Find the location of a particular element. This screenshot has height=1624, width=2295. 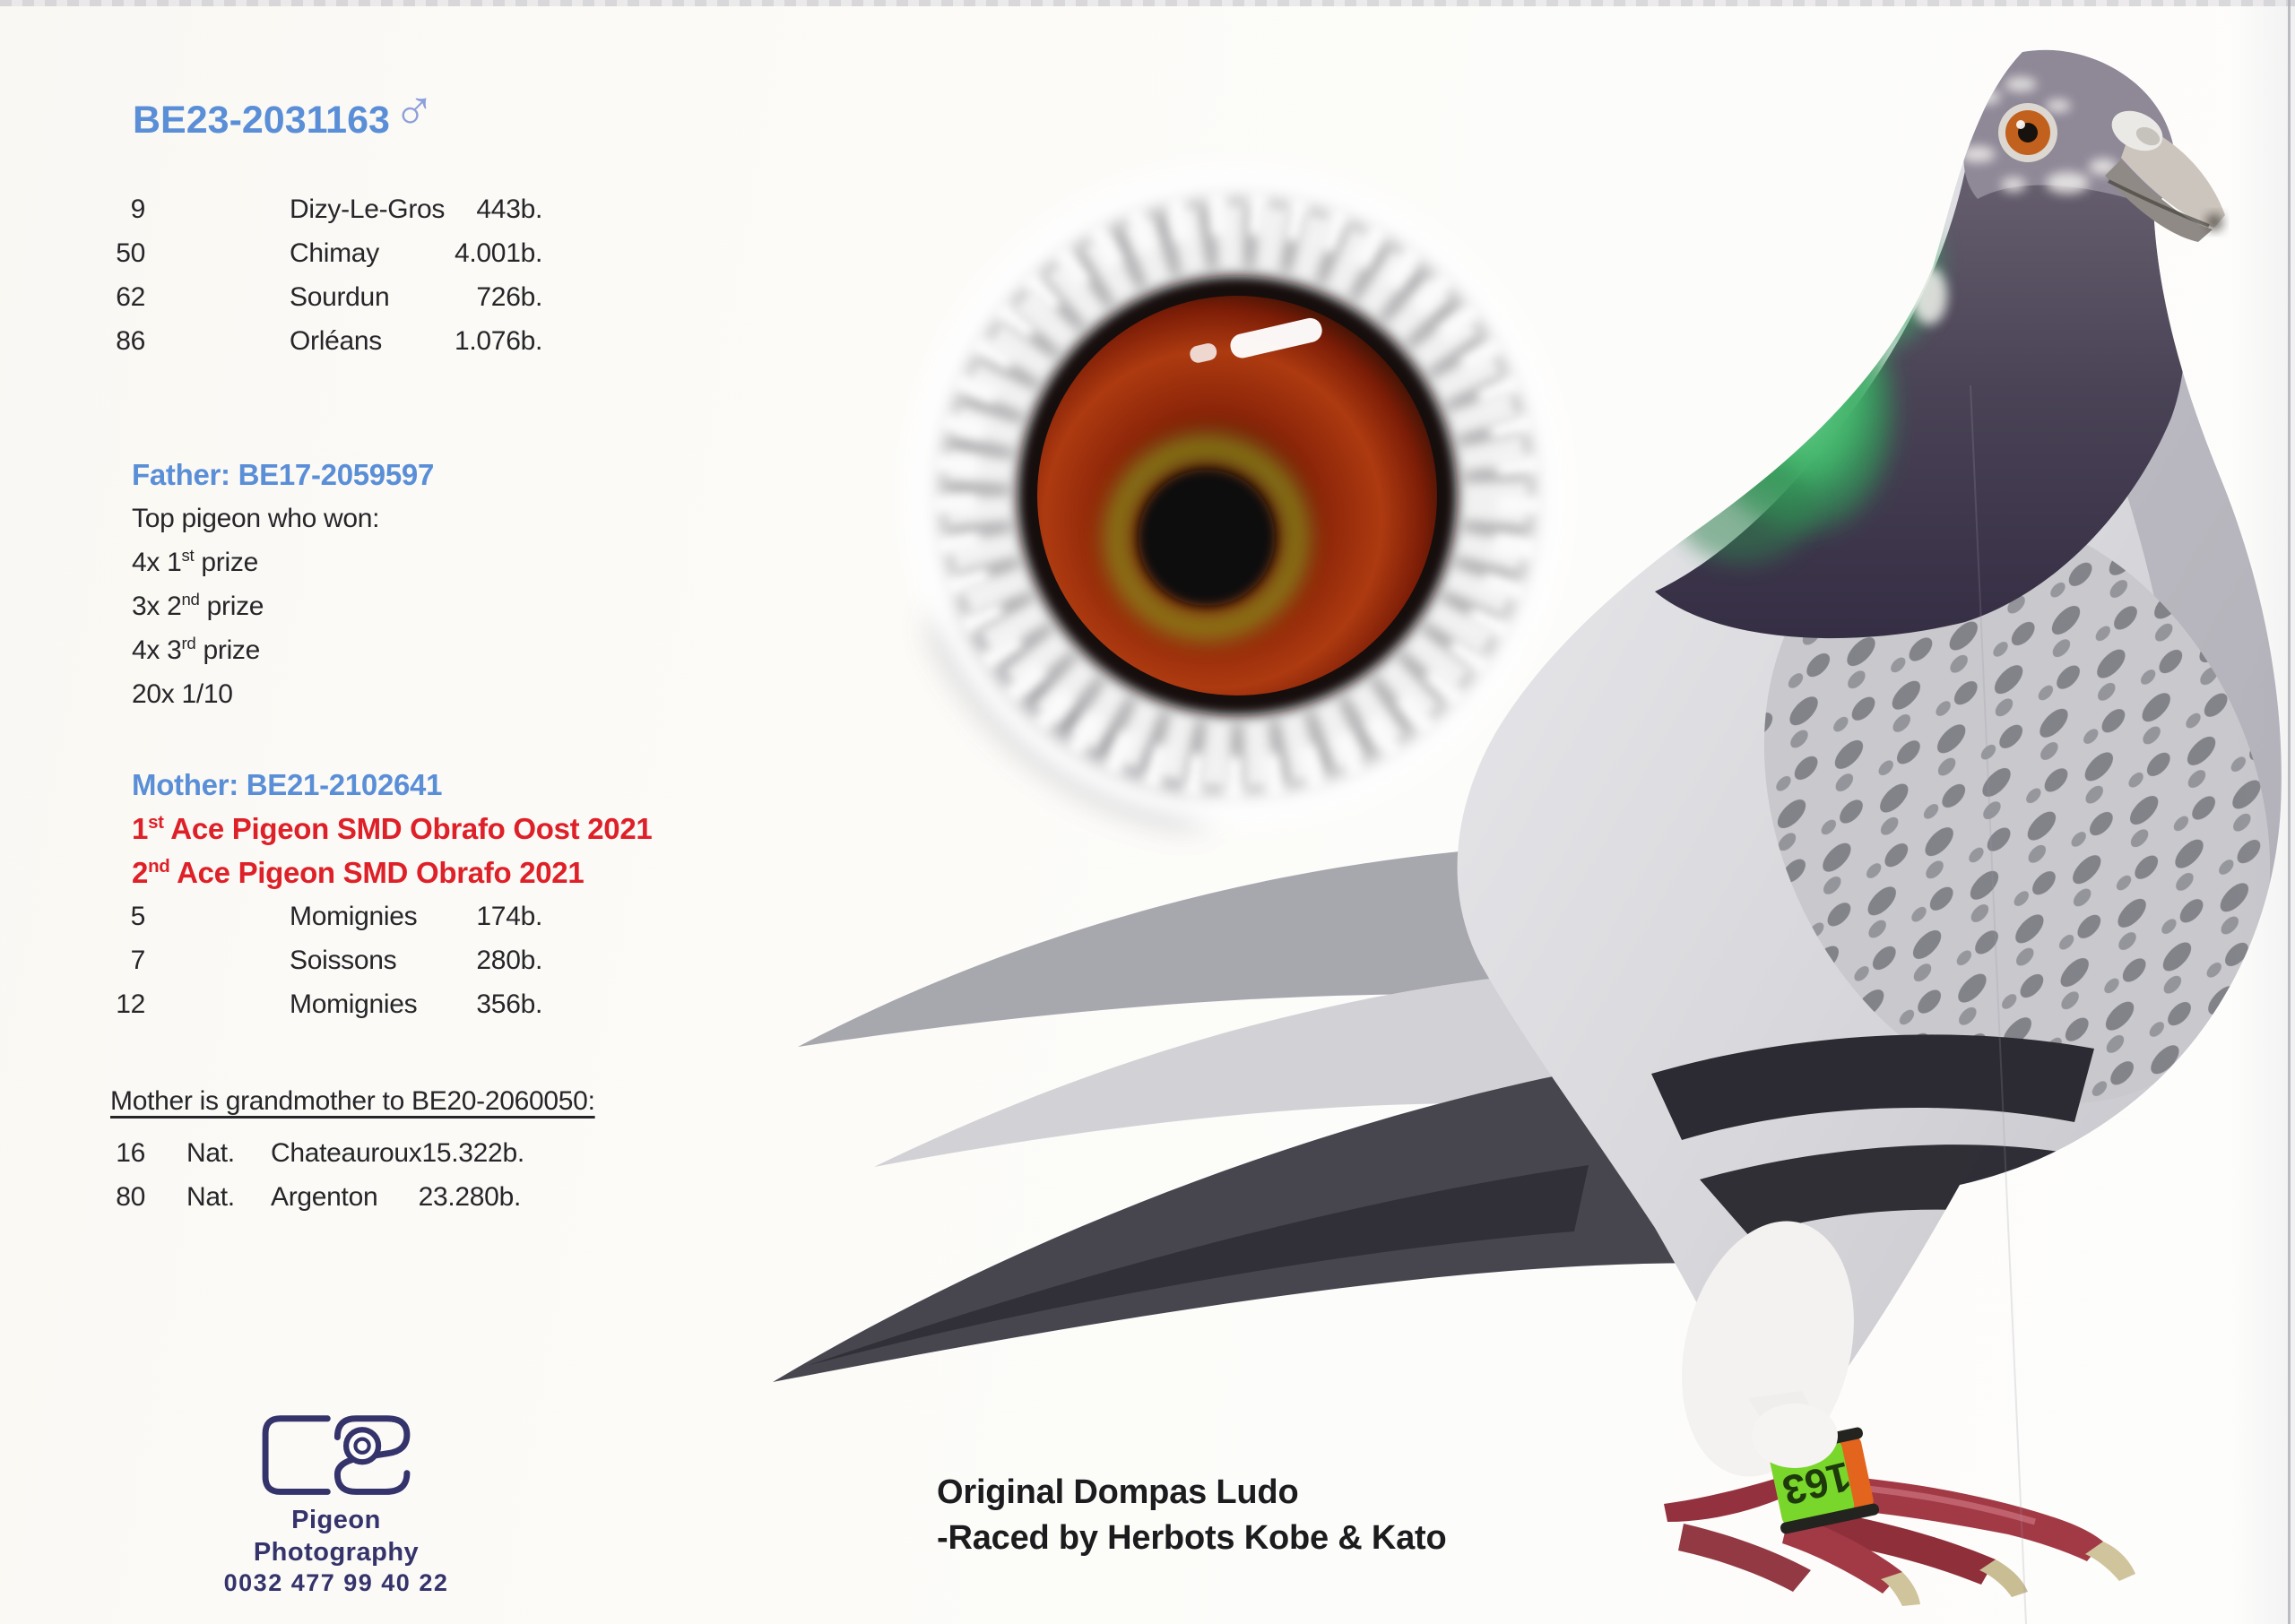

page-title-ring-number: BE23-2031163 is located at coordinates (261, 120).